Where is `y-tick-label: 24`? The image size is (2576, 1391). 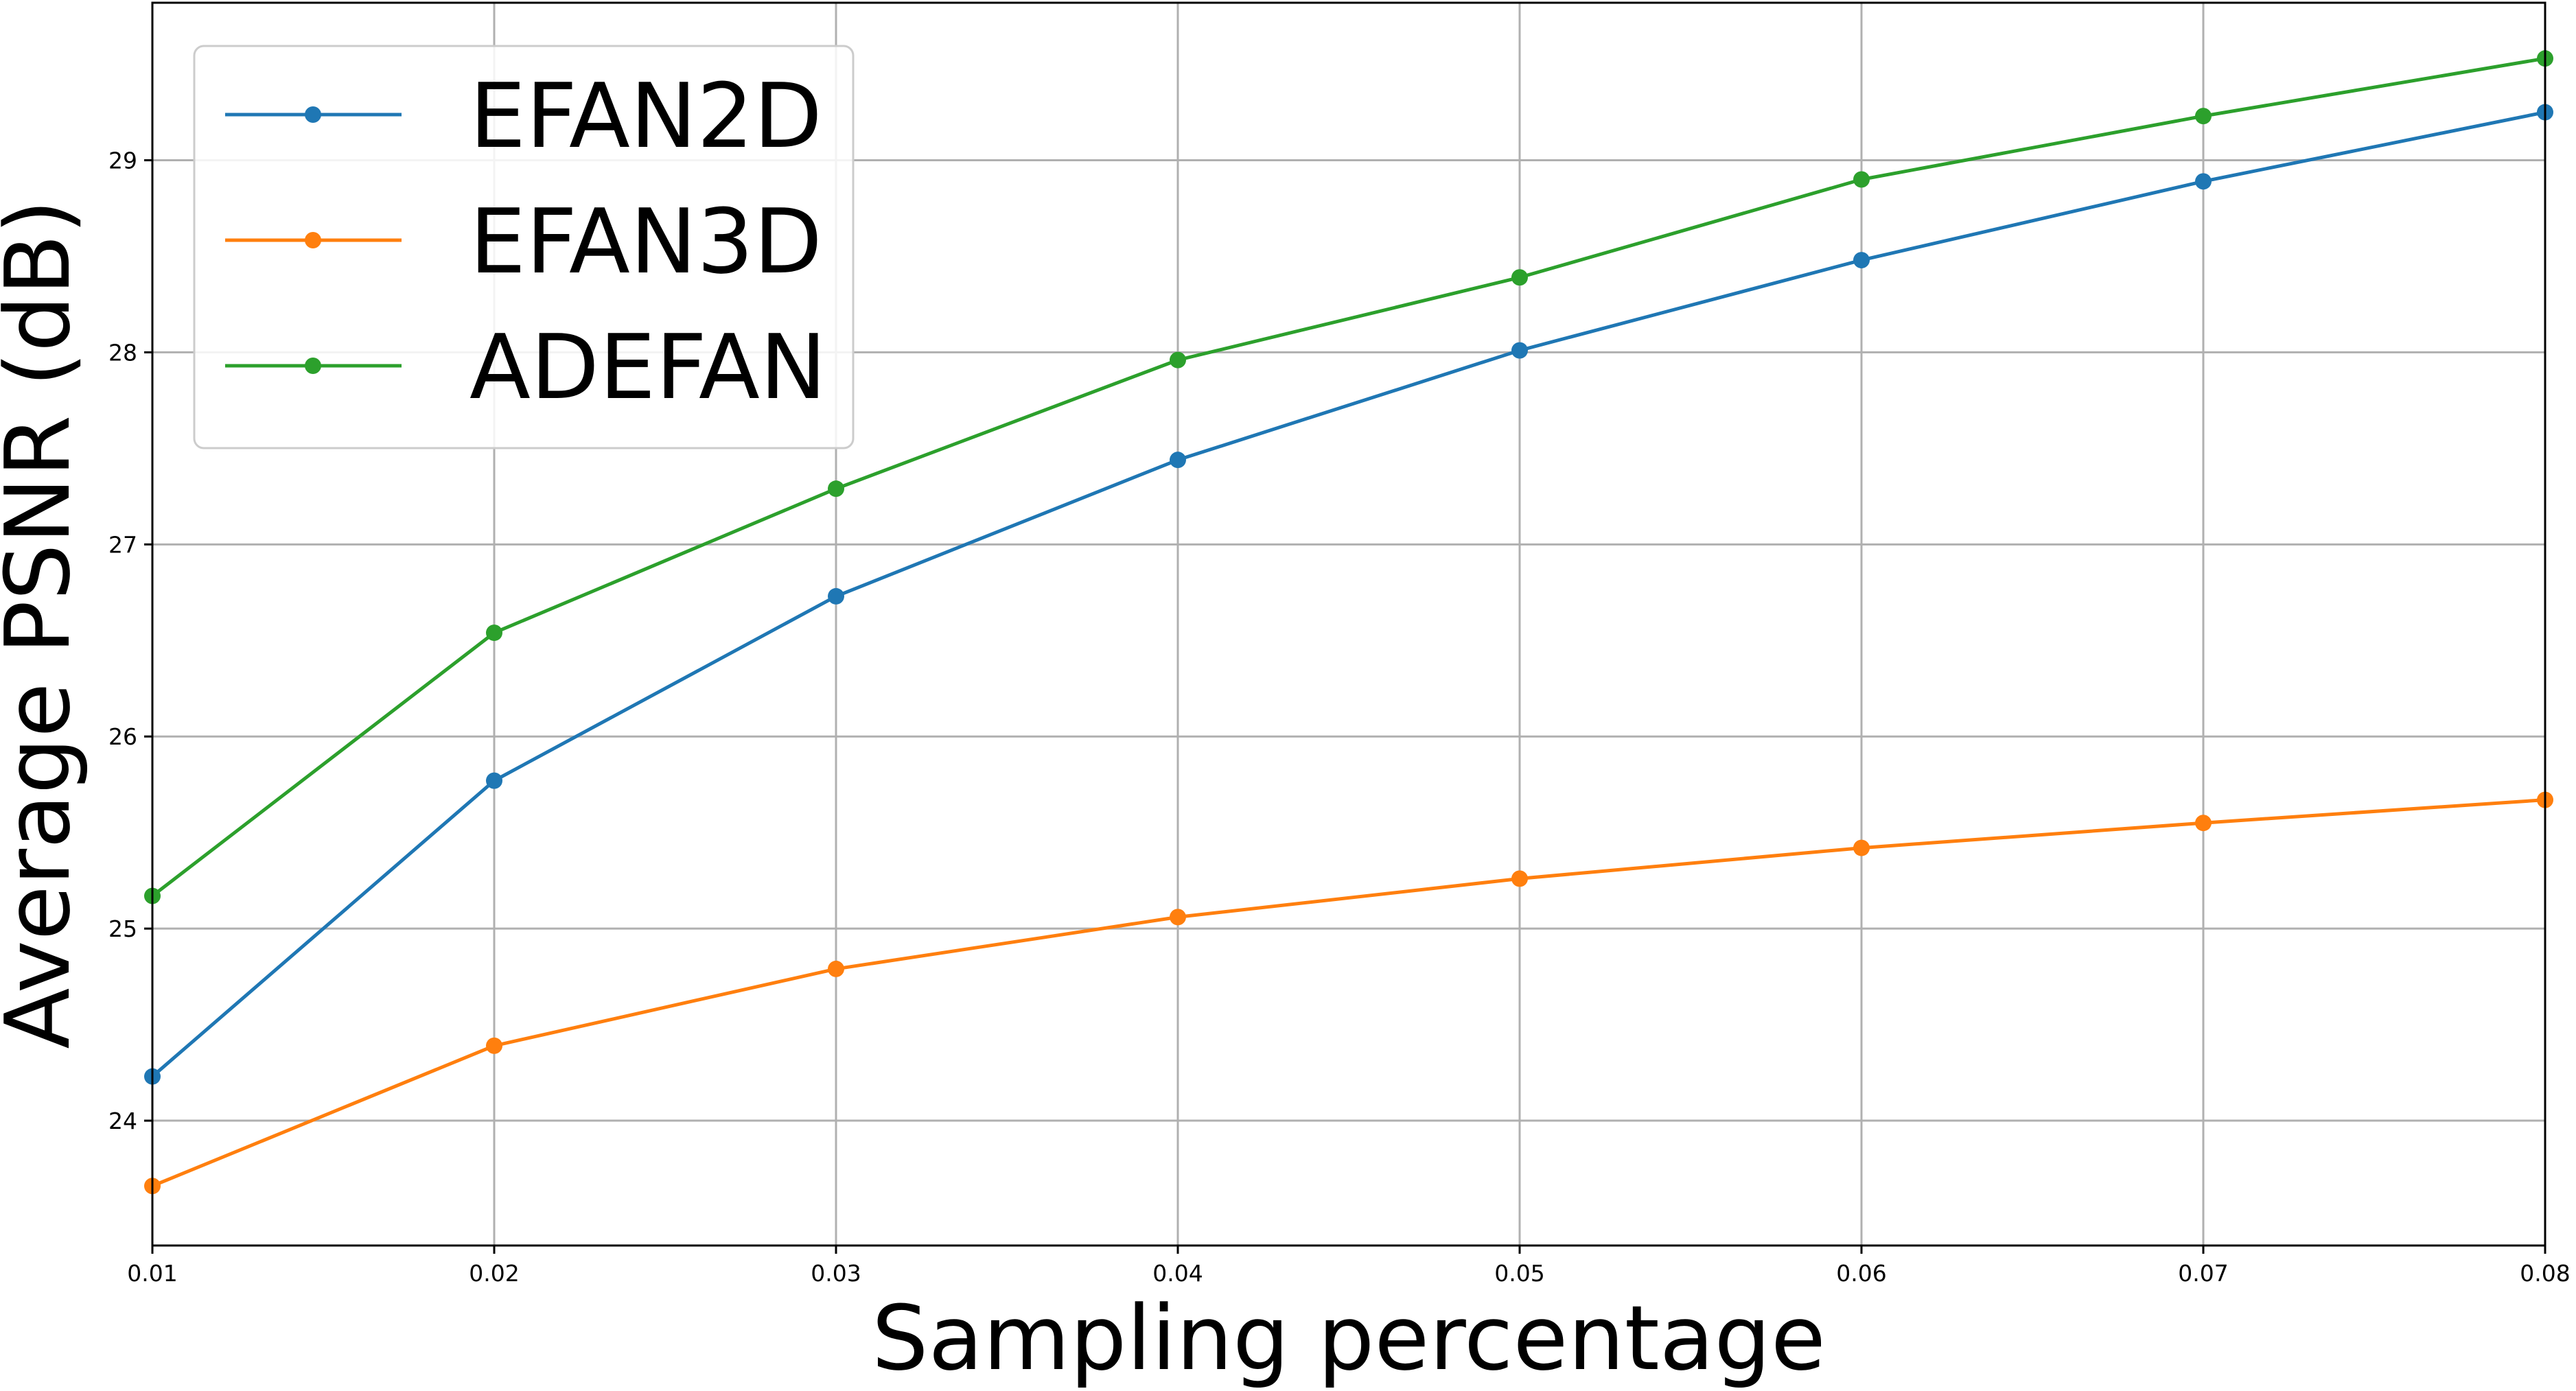
y-tick-label: 24 is located at coordinates (122, 1121).